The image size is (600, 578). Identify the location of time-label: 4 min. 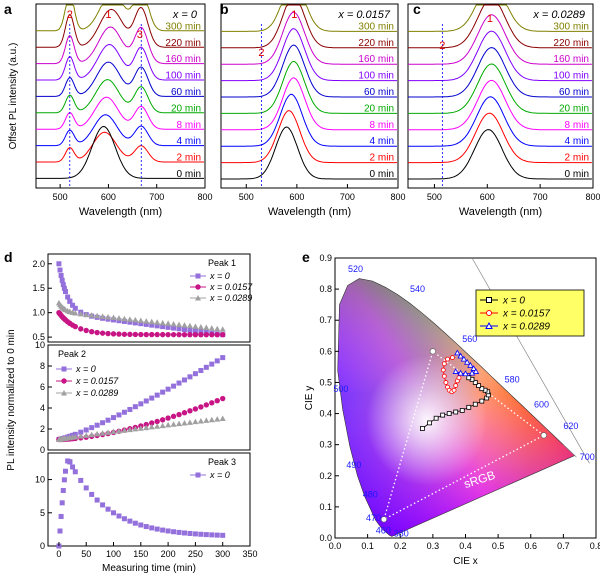
(577, 141).